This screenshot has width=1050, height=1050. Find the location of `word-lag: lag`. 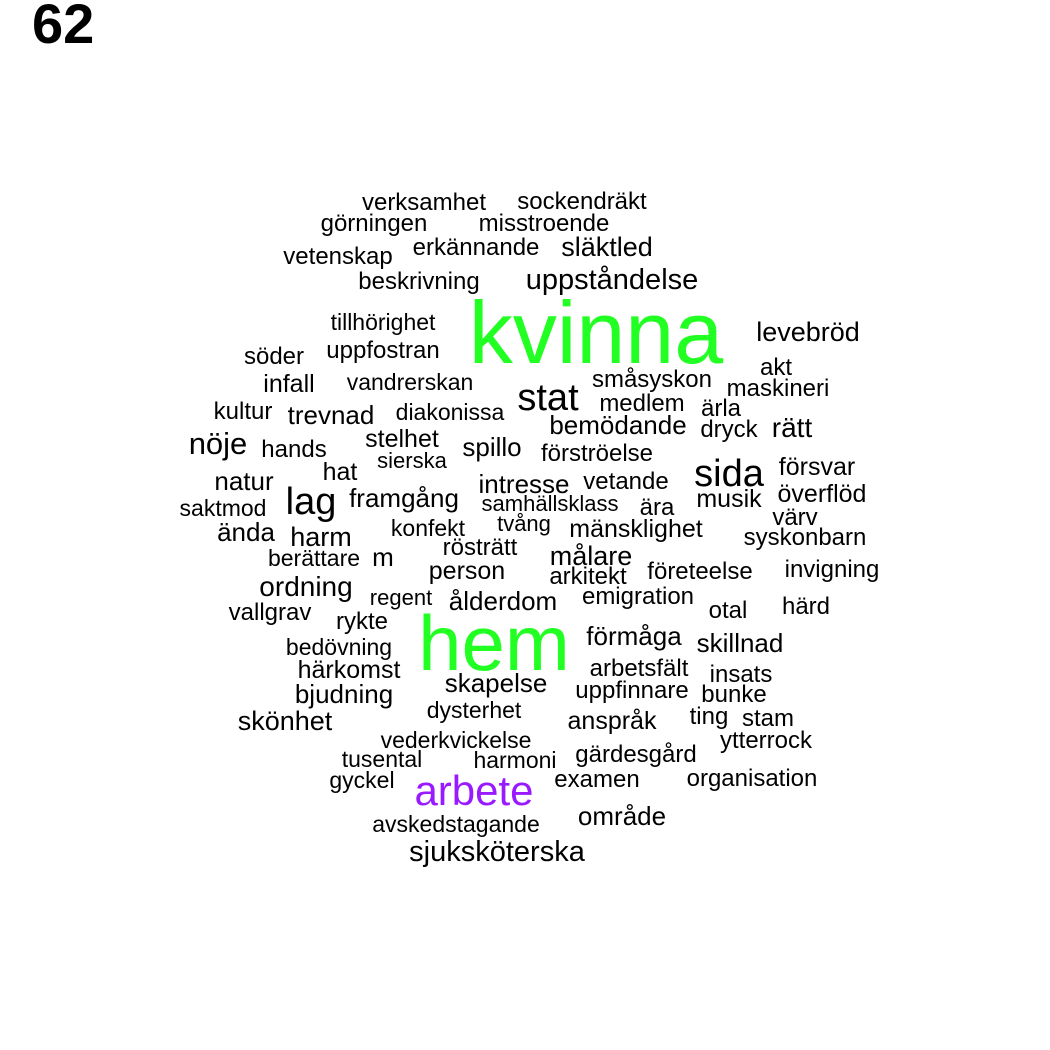

word-lag: lag is located at coordinates (311, 502).